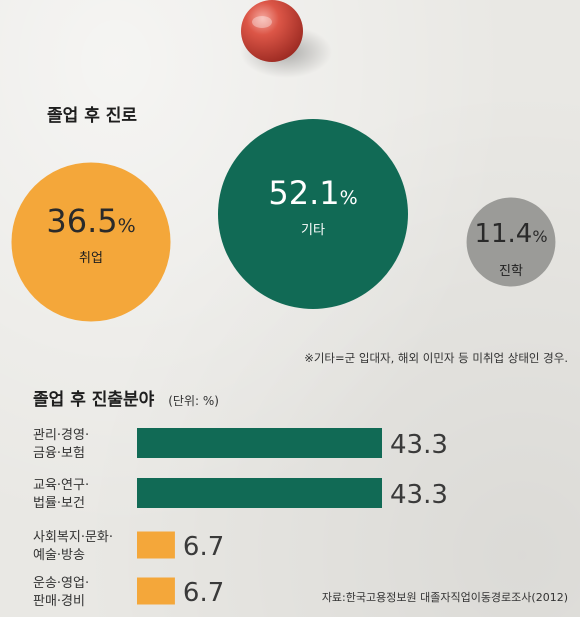 The image size is (580, 617). I want to click on bar-section-title-text: 졸업 후 진출분야, so click(94, 399).